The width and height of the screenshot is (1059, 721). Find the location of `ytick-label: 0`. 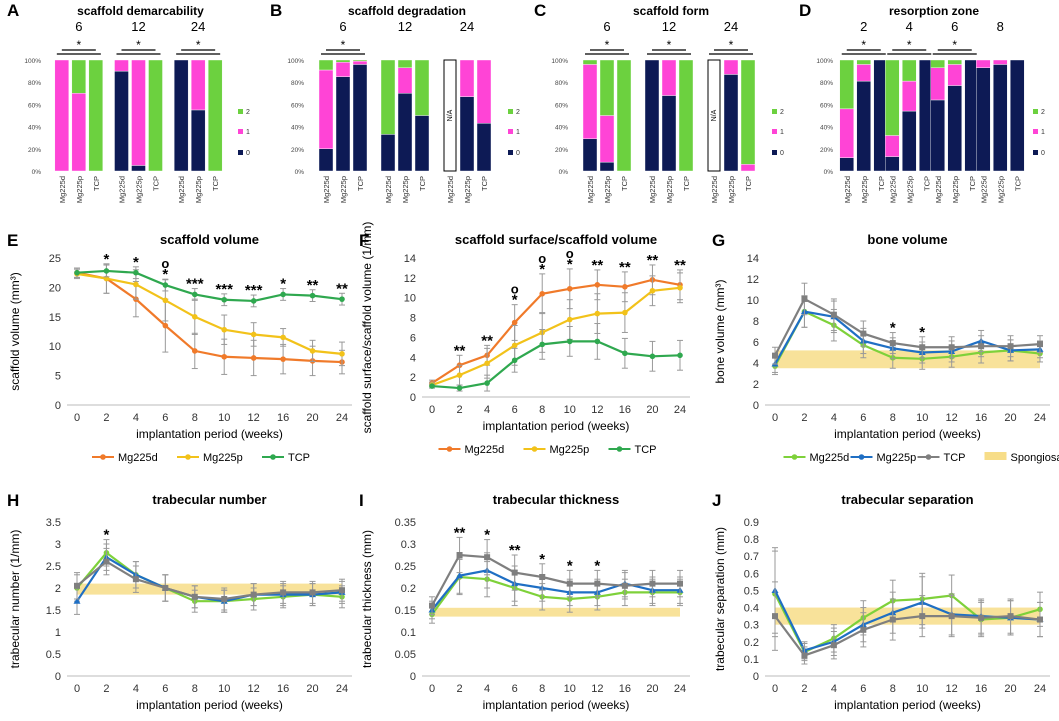

ytick-label: 0 is located at coordinates (58, 677).